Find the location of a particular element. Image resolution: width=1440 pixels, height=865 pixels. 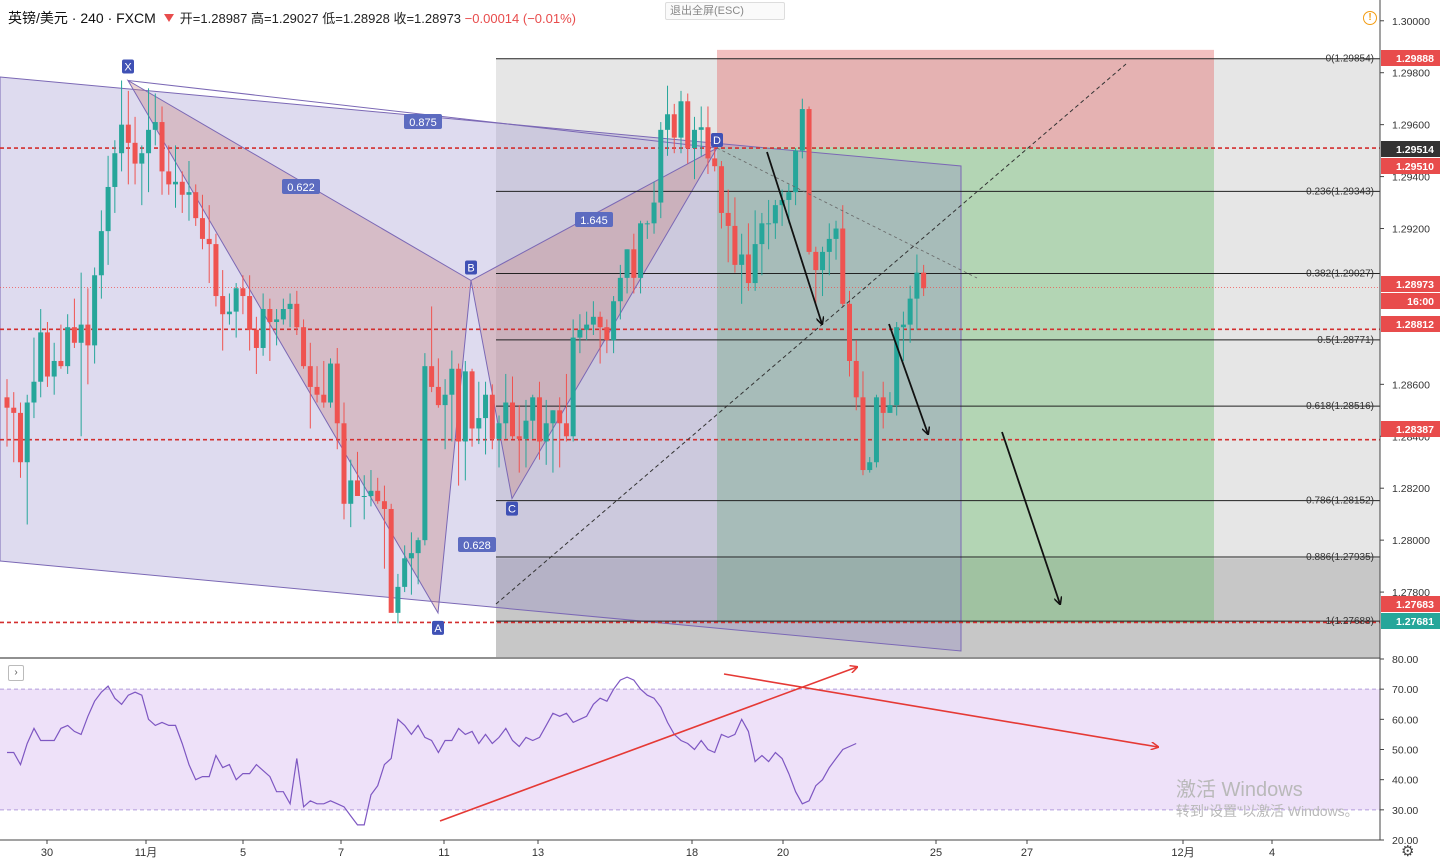

price-tag-label: 1.28387 is located at coordinates (1415, 430).